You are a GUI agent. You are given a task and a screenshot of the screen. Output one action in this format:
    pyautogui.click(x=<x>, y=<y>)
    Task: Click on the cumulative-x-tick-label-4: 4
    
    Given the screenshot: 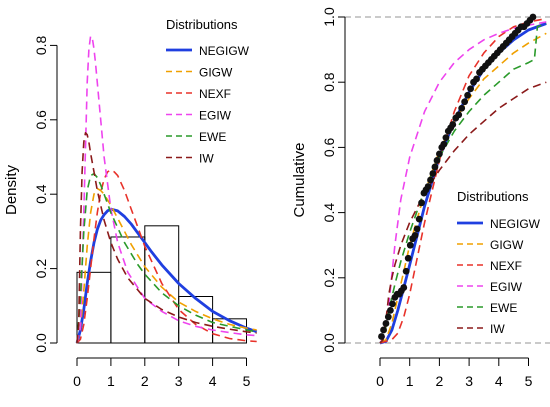 What is the action you would take?
    pyautogui.click(x=499, y=381)
    